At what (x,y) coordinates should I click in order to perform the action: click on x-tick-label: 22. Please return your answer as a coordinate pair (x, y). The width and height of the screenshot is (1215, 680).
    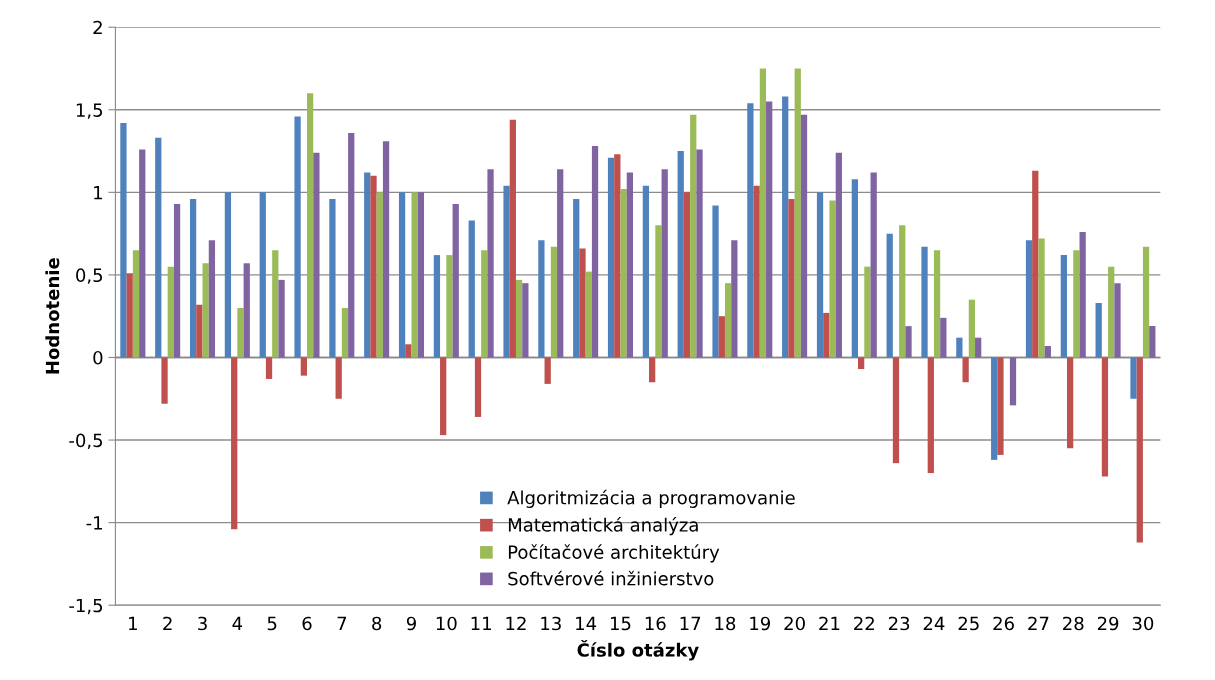
    Looking at the image, I should click on (864, 623).